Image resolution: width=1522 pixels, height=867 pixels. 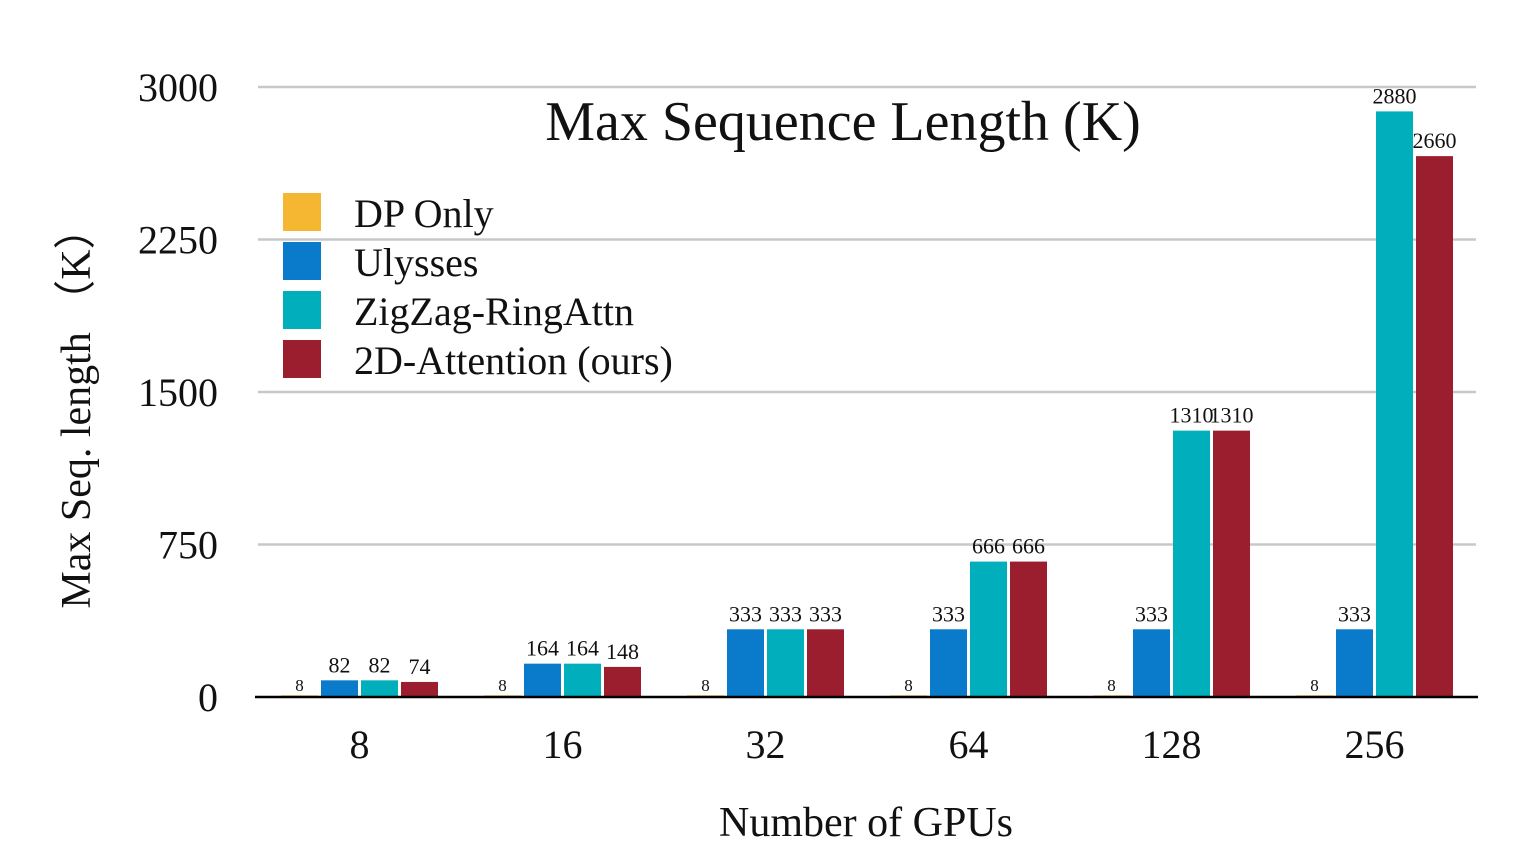 I want to click on data-label: 2660, so click(x=1435, y=140).